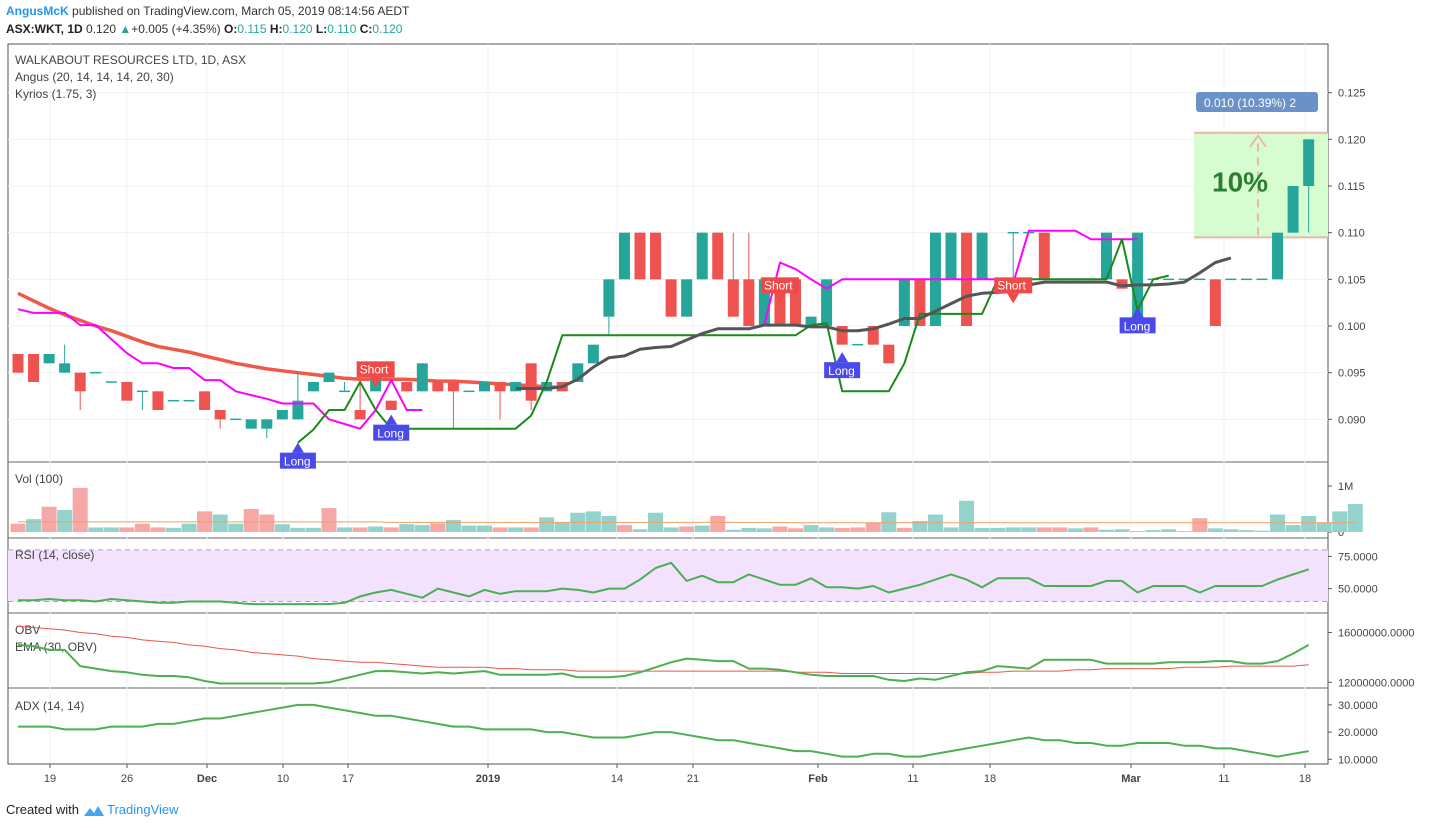 The height and width of the screenshot is (828, 1430). What do you see at coordinates (283, 779) in the screenshot?
I see `time-tick-label: 10` at bounding box center [283, 779].